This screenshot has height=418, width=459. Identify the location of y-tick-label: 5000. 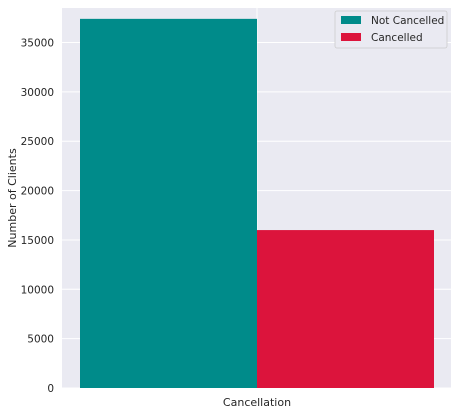
(40, 340).